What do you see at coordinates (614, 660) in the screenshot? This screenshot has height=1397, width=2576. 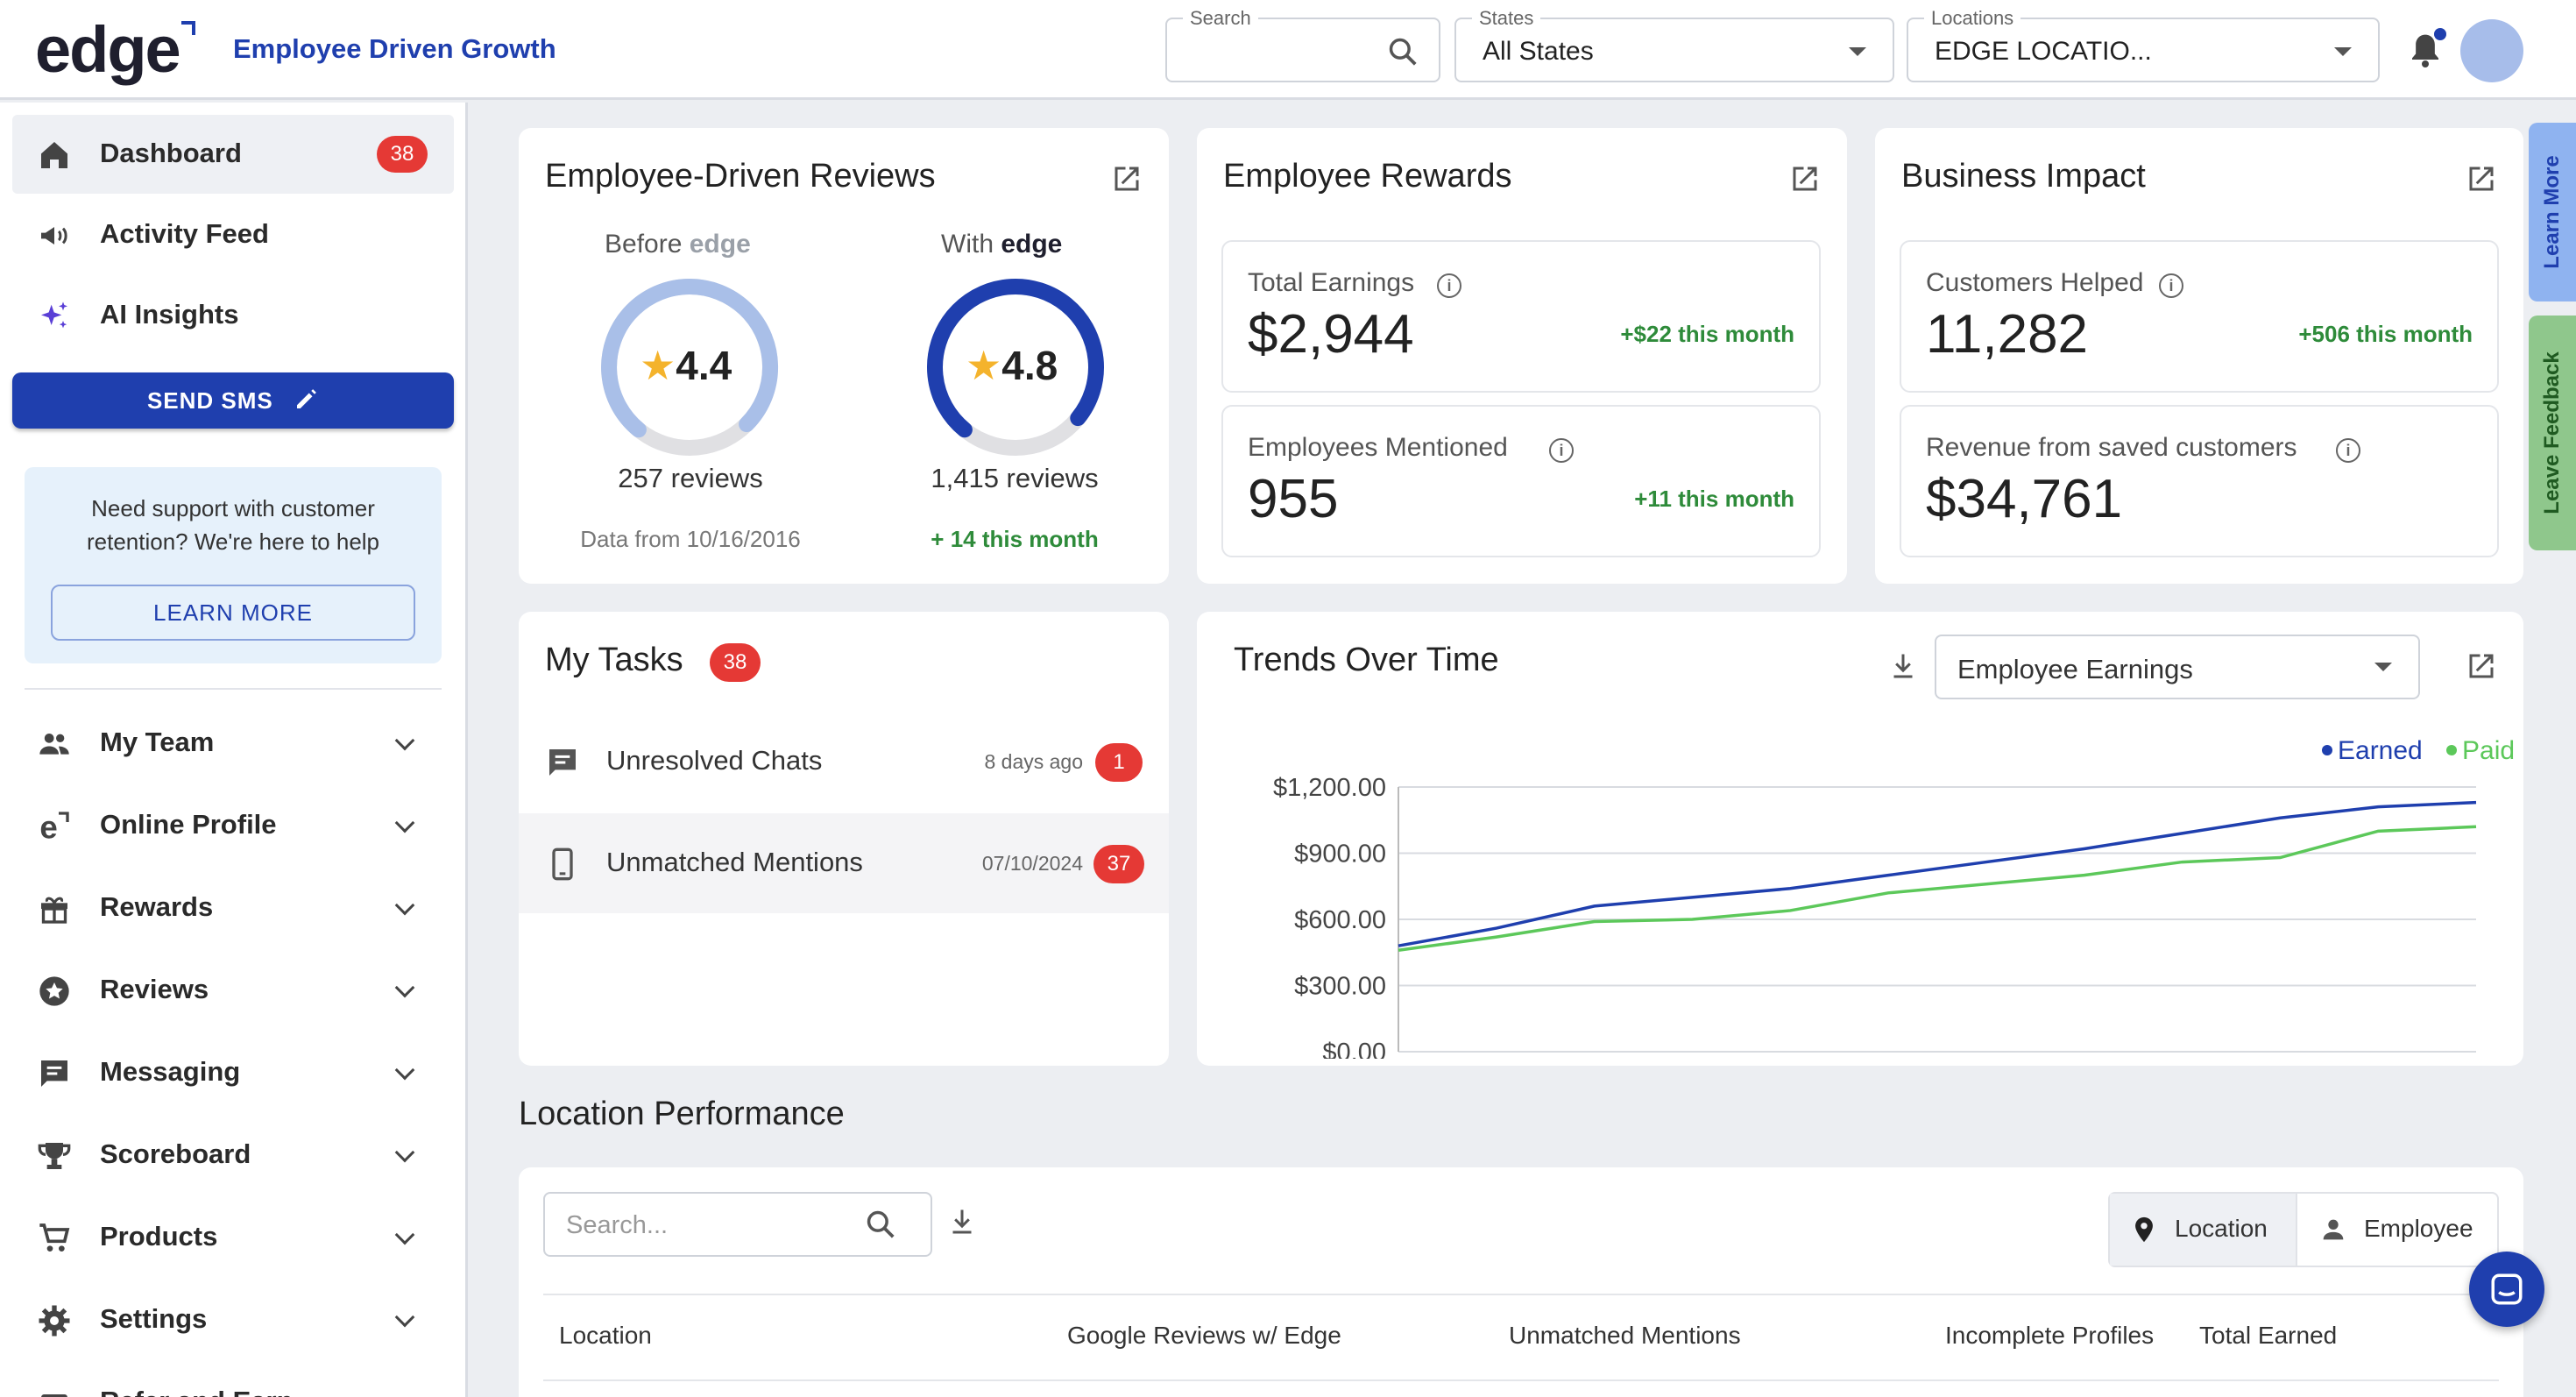 I see `tasks-card-title: My Tasks` at bounding box center [614, 660].